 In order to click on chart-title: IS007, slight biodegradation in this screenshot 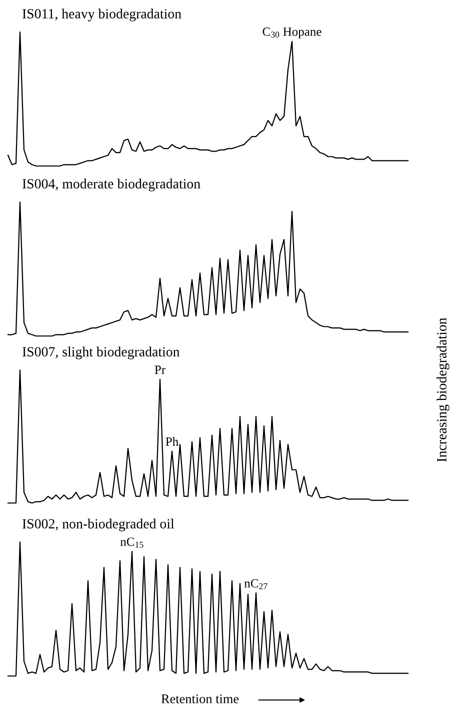, I will do `click(101, 353)`.